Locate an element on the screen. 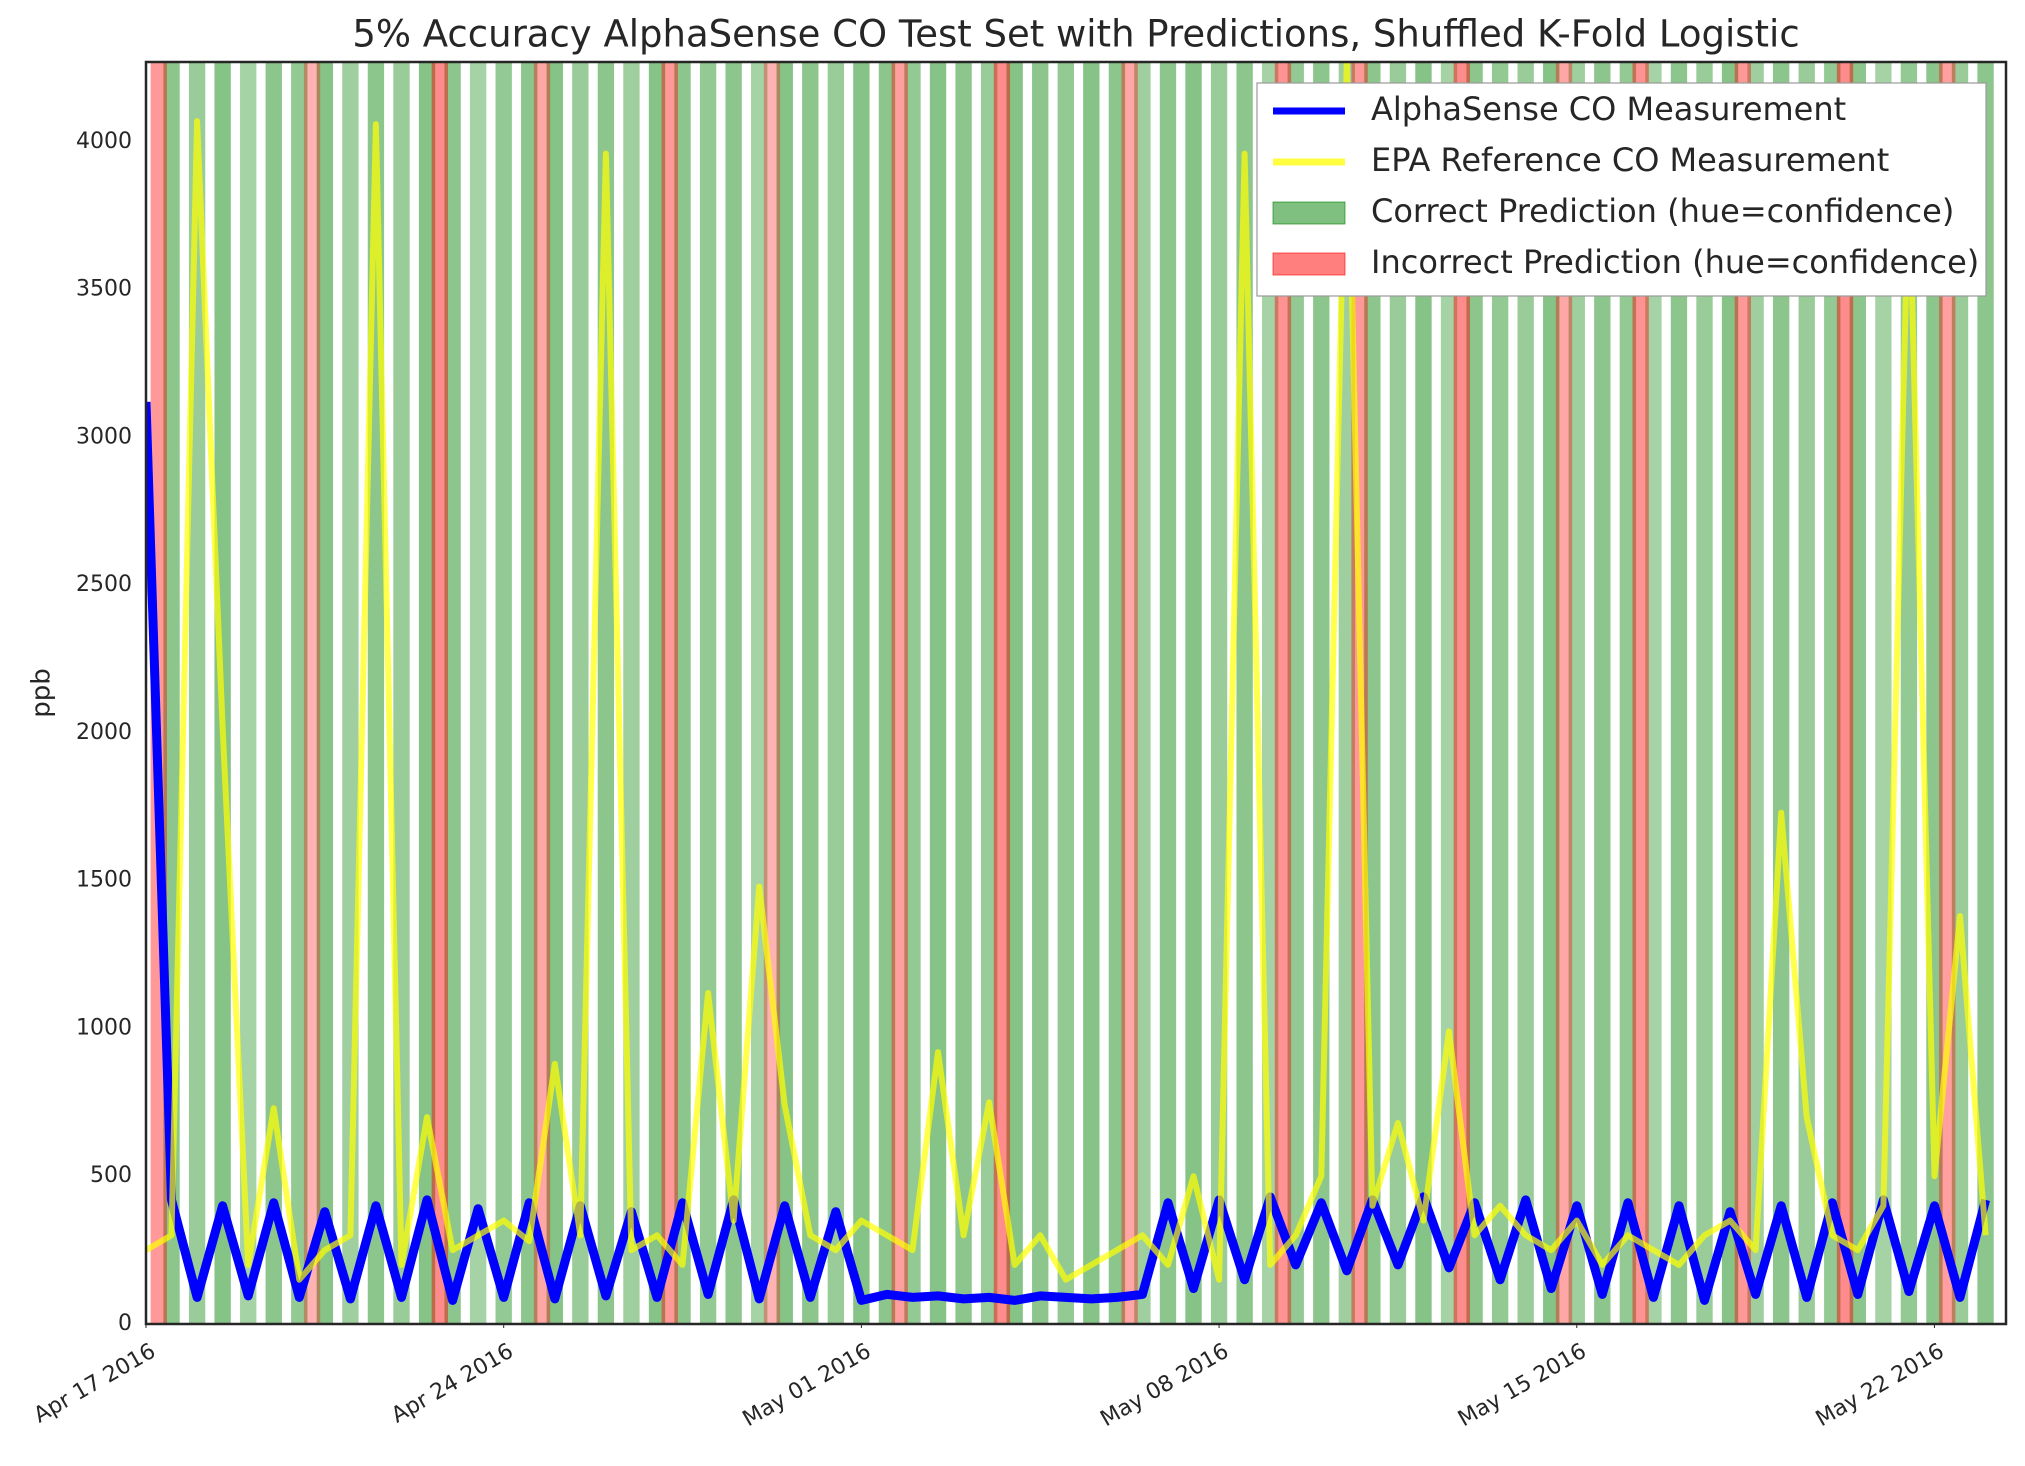  legend-label: Correct Prediction (hue=confidence) is located at coordinates (1662, 211).